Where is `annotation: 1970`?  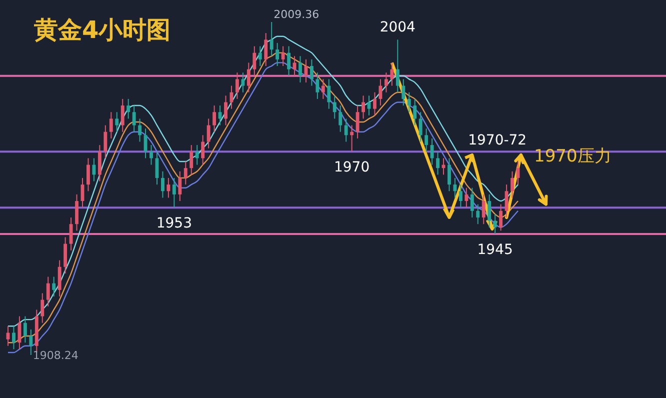
annotation: 1970 is located at coordinates (352, 168).